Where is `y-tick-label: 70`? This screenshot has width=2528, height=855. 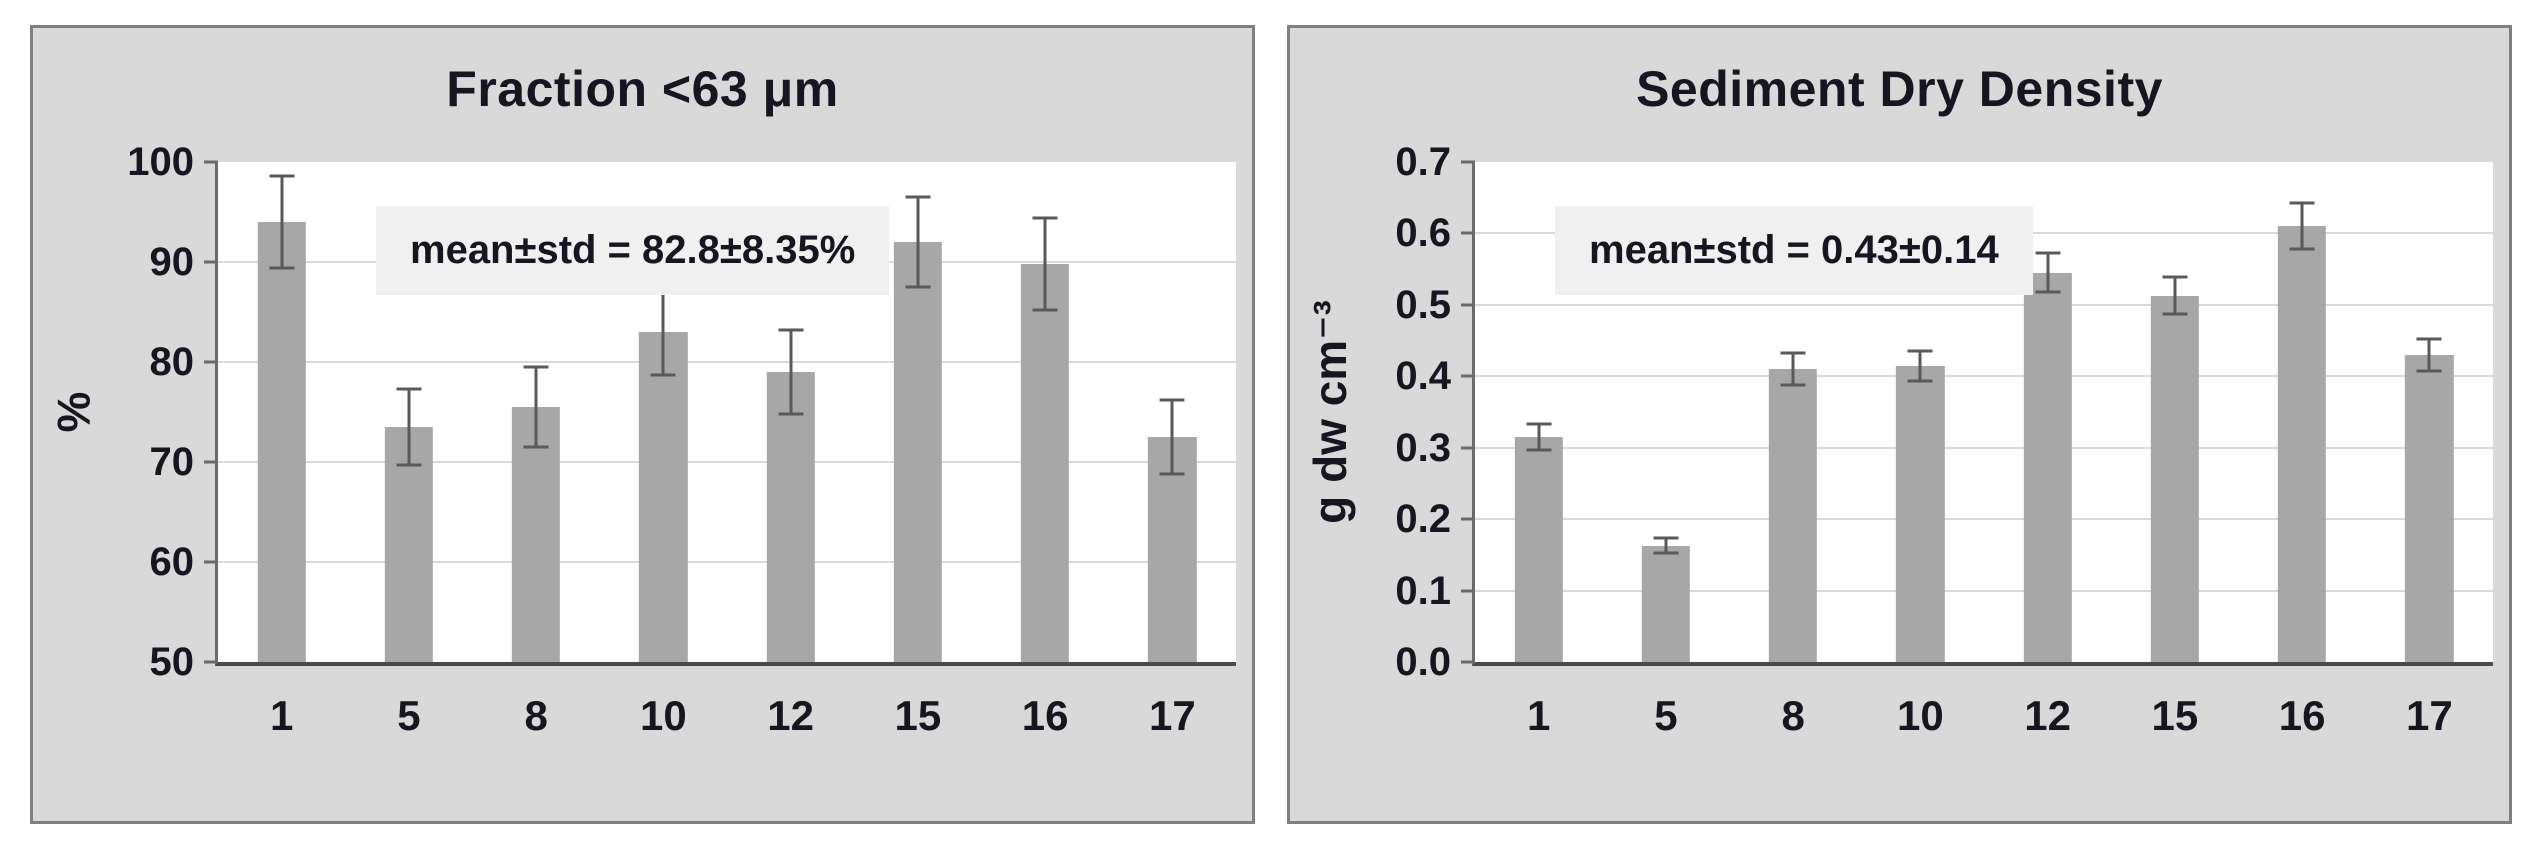 y-tick-label: 70 is located at coordinates (172, 462).